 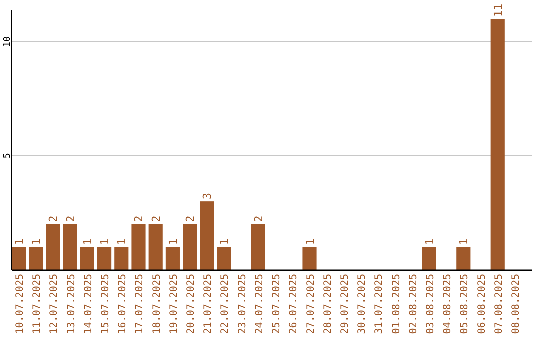 What do you see at coordinates (362, 304) in the screenshot?
I see `x-tick-label: 30.07.2025` at bounding box center [362, 304].